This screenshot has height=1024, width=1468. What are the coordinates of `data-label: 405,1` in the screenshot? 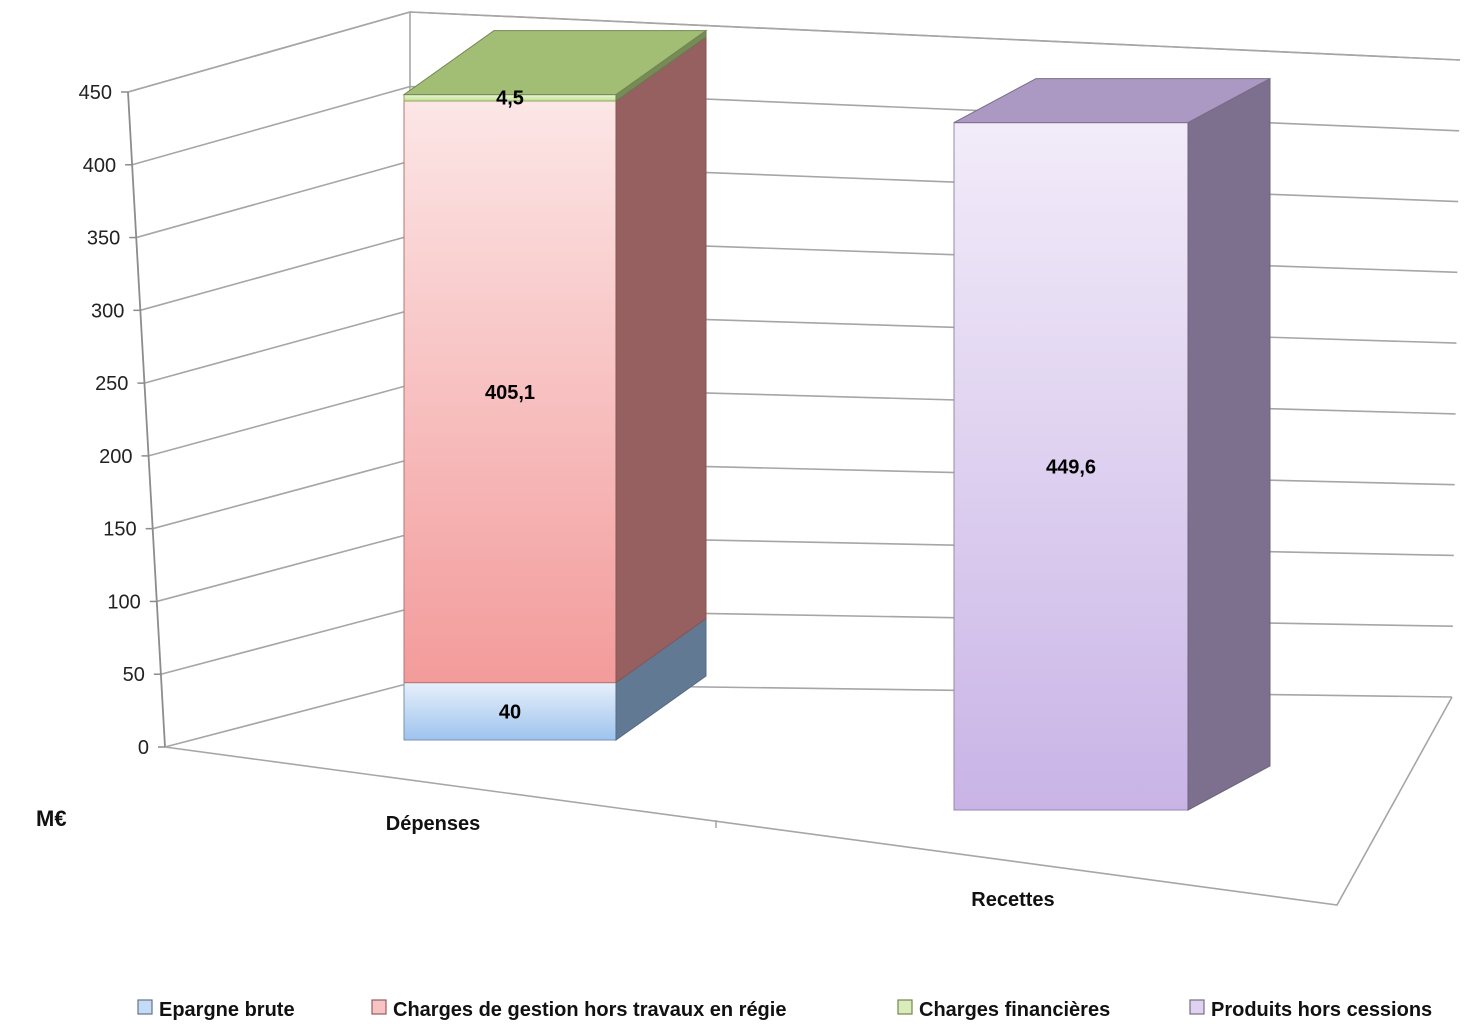 It's located at (510, 393).